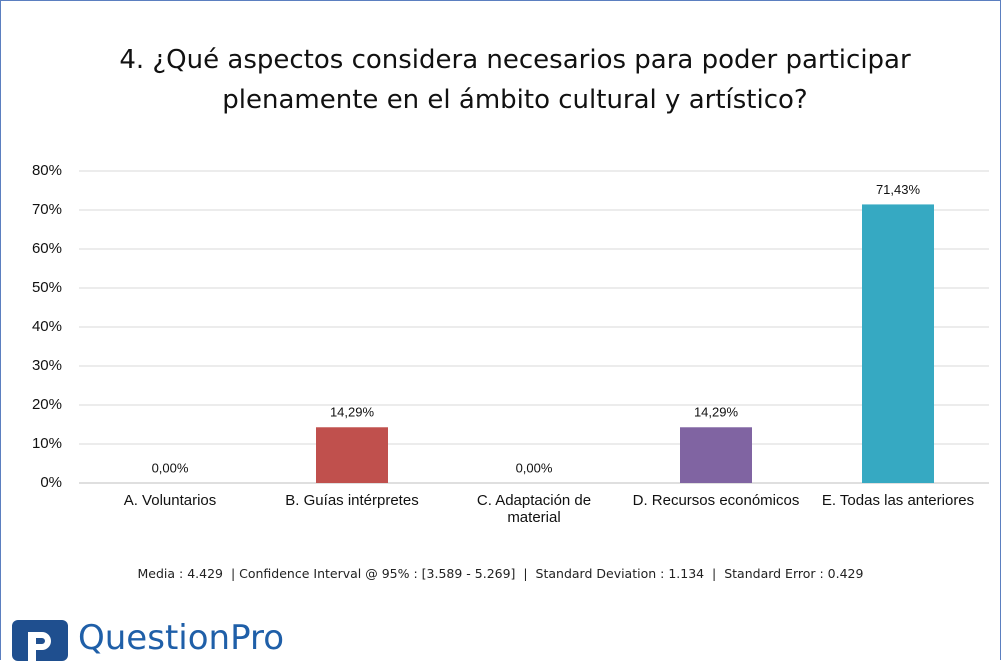 Image resolution: width=1001 pixels, height=661 pixels. I want to click on data-label: 71,43%, so click(898, 189).